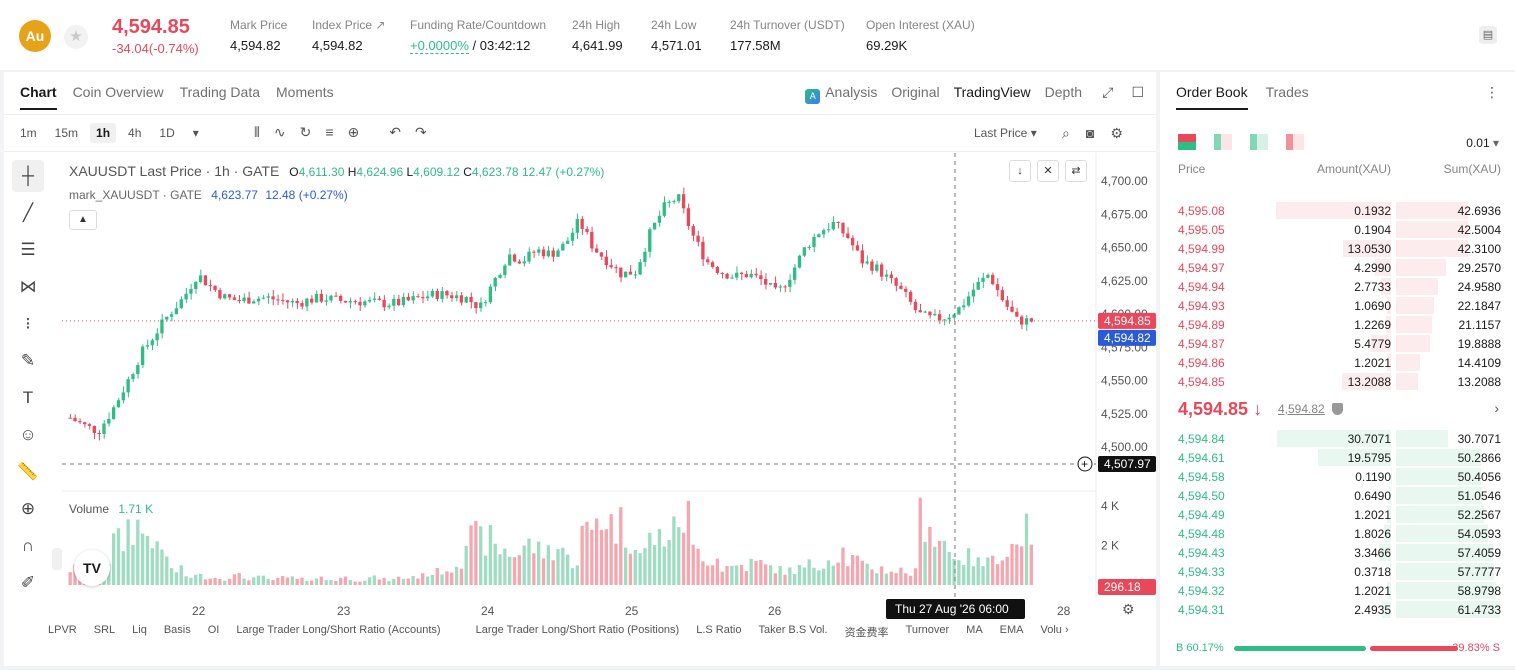 This screenshot has height=670, width=1515. I want to click on bid-row: 4,594.49 1.2021 52.2567, so click(1337, 514).